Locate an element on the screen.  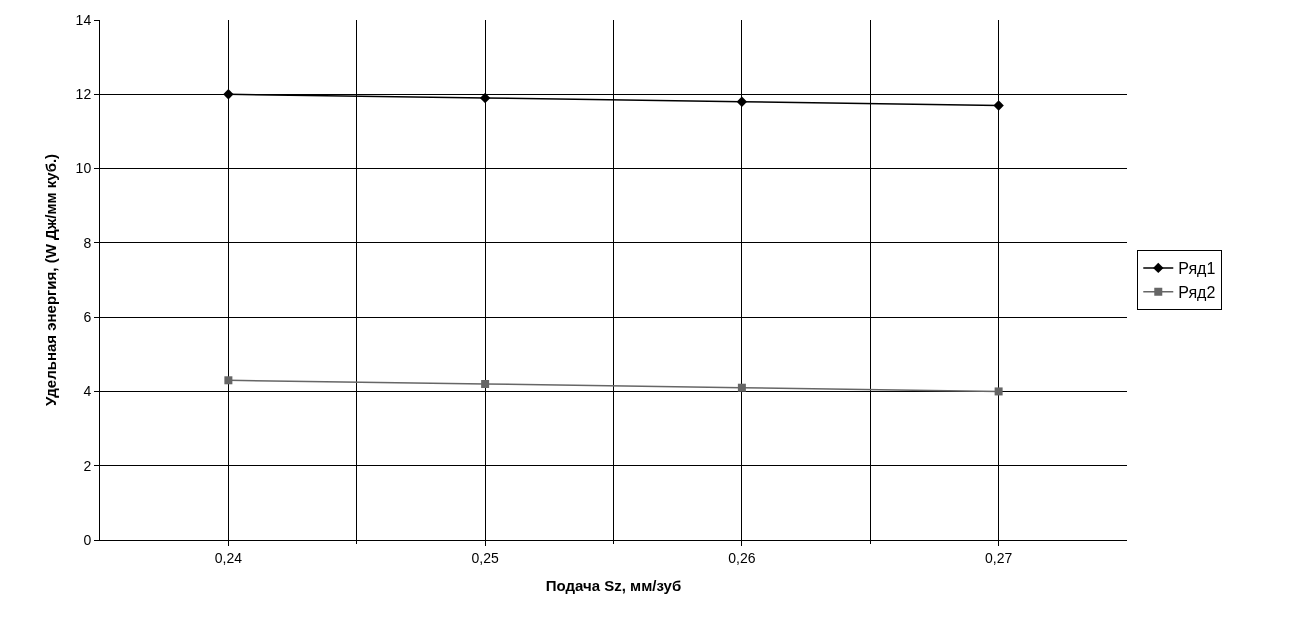
legend-label: Ряд2 is located at coordinates (1197, 292).